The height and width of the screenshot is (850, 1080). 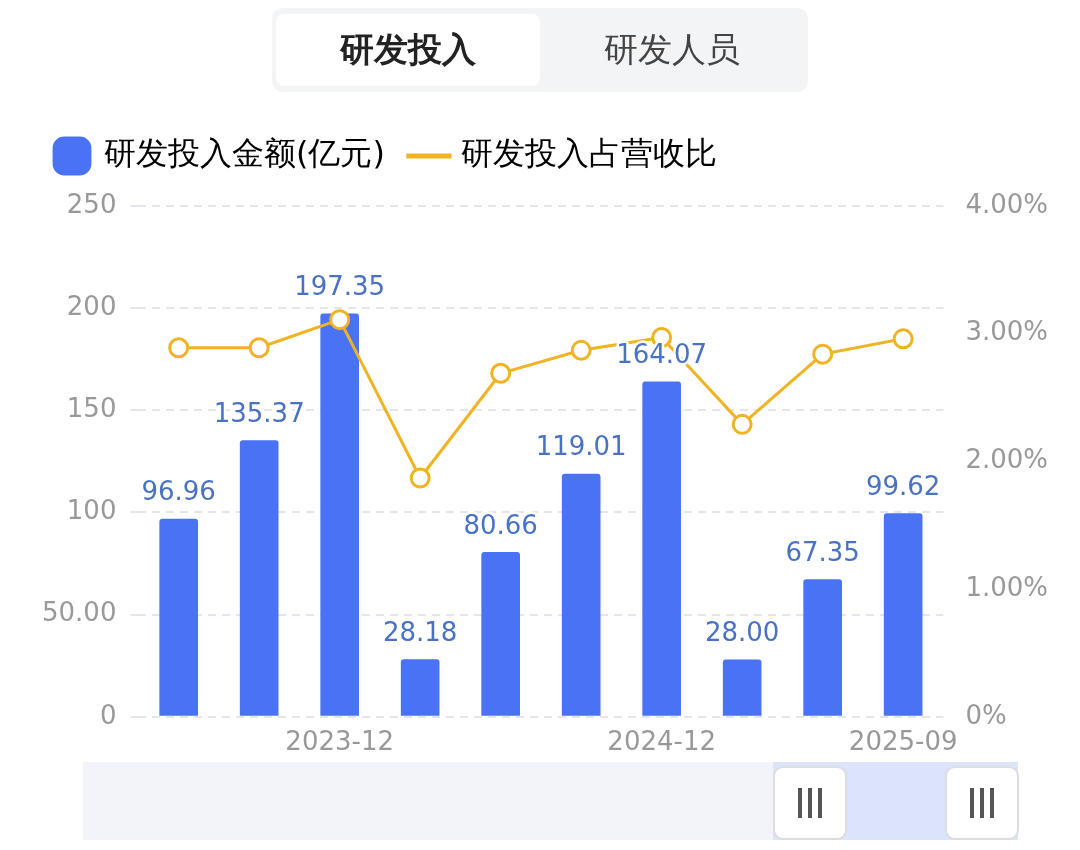 I want to click on data-label: 28.18, so click(x=420, y=631).